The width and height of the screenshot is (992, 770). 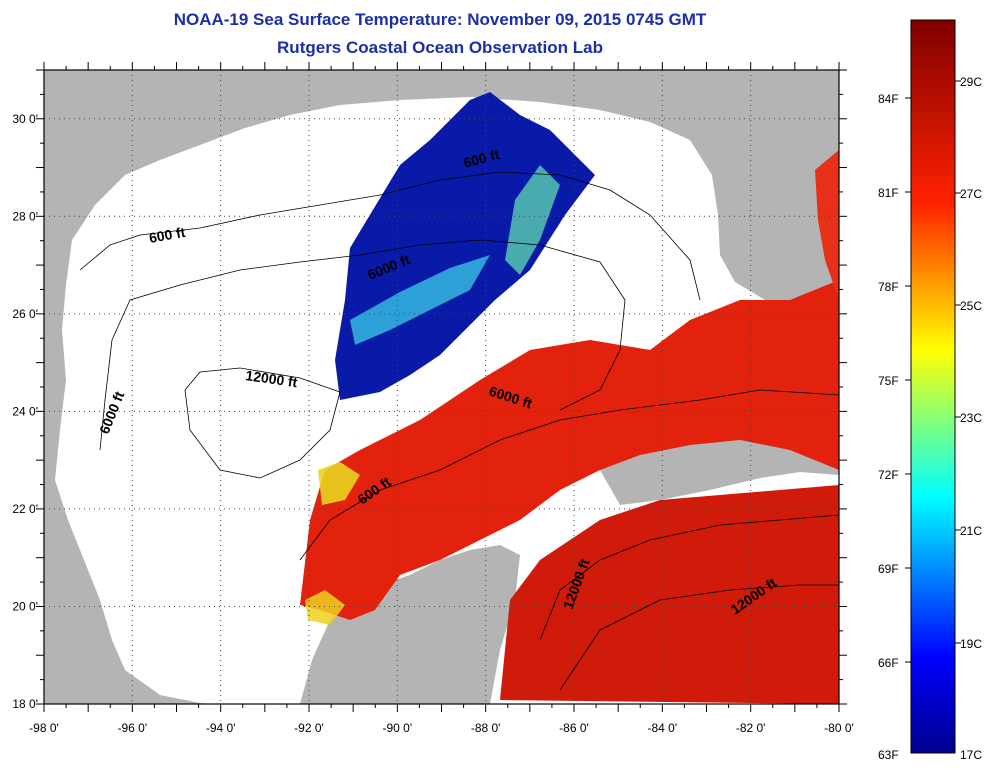 What do you see at coordinates (888, 381) in the screenshot?
I see `colorbar-f-label: 75F` at bounding box center [888, 381].